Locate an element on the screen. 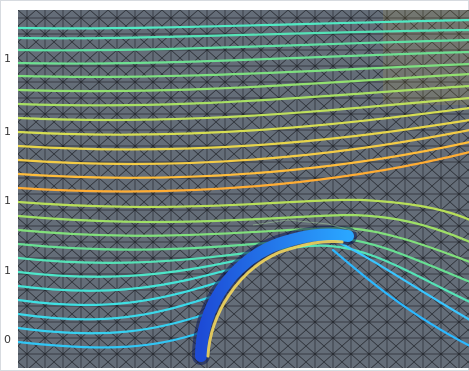 The height and width of the screenshot is (371, 469). mesh-accent is located at coordinates (305, 226).